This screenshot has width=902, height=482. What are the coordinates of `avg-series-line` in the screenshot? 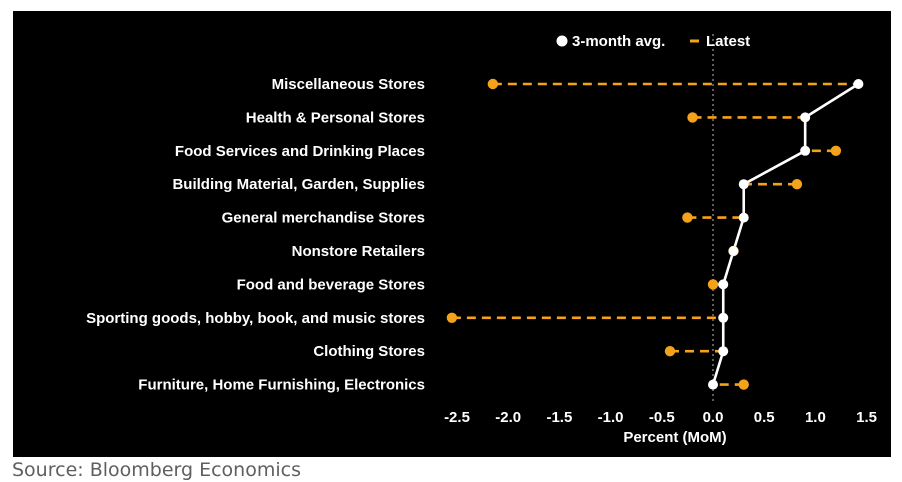 It's located at (785, 233).